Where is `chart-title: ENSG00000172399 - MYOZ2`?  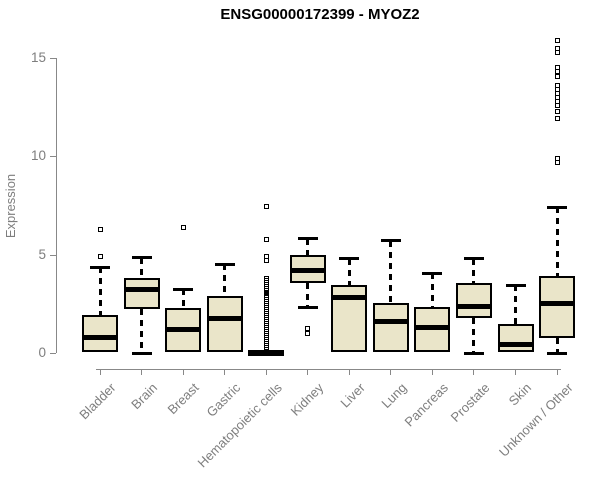
chart-title: ENSG00000172399 - MYOZ2 is located at coordinates (320, 14).